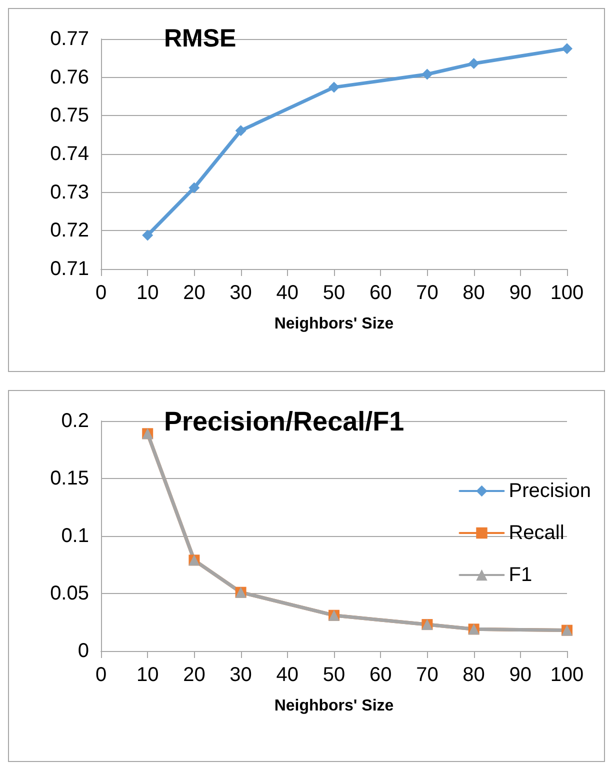 This screenshot has width=613, height=776. I want to click on y-tick-label: 0, so click(83, 651).